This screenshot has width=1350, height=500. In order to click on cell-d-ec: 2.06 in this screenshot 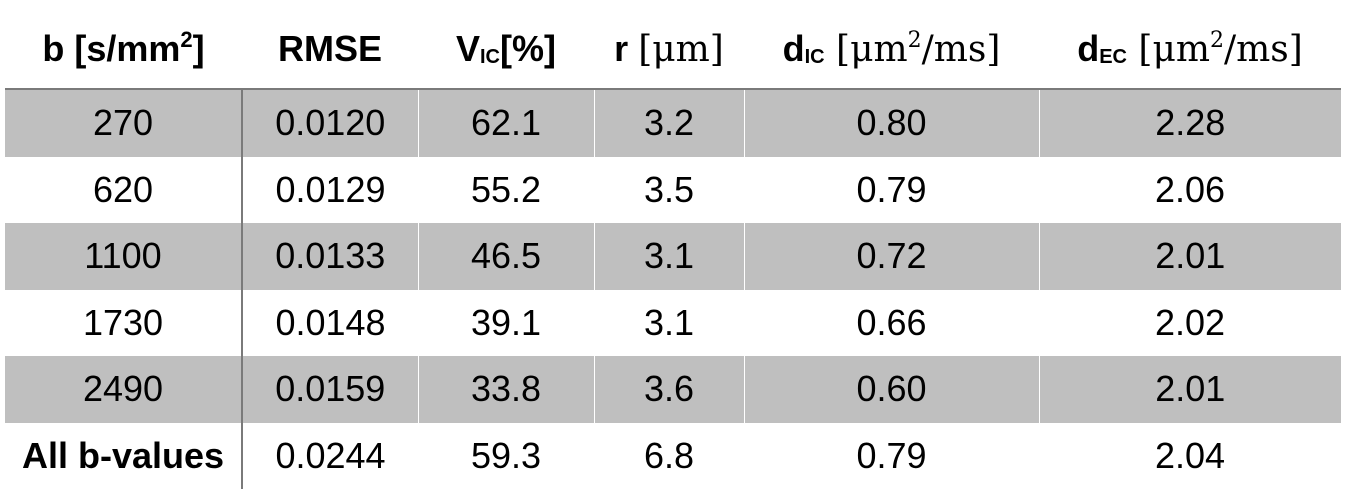, I will do `click(1190, 189)`.